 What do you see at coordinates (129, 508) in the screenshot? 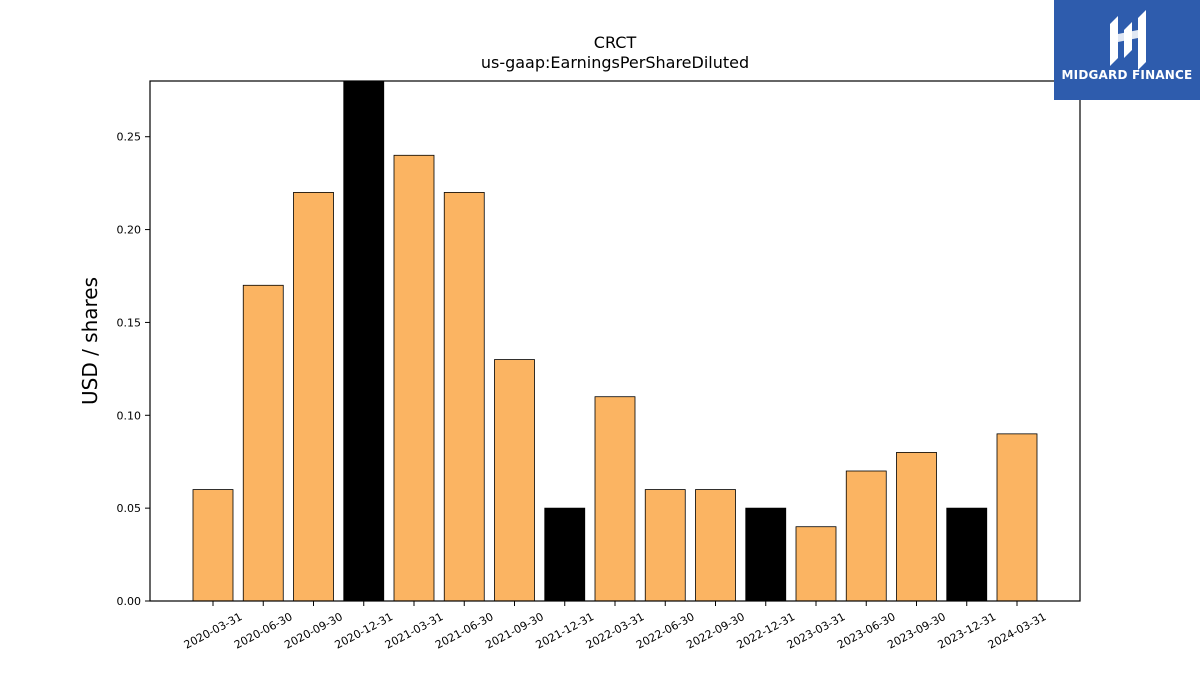
I see `y-tick-label: 0.05` at bounding box center [129, 508].